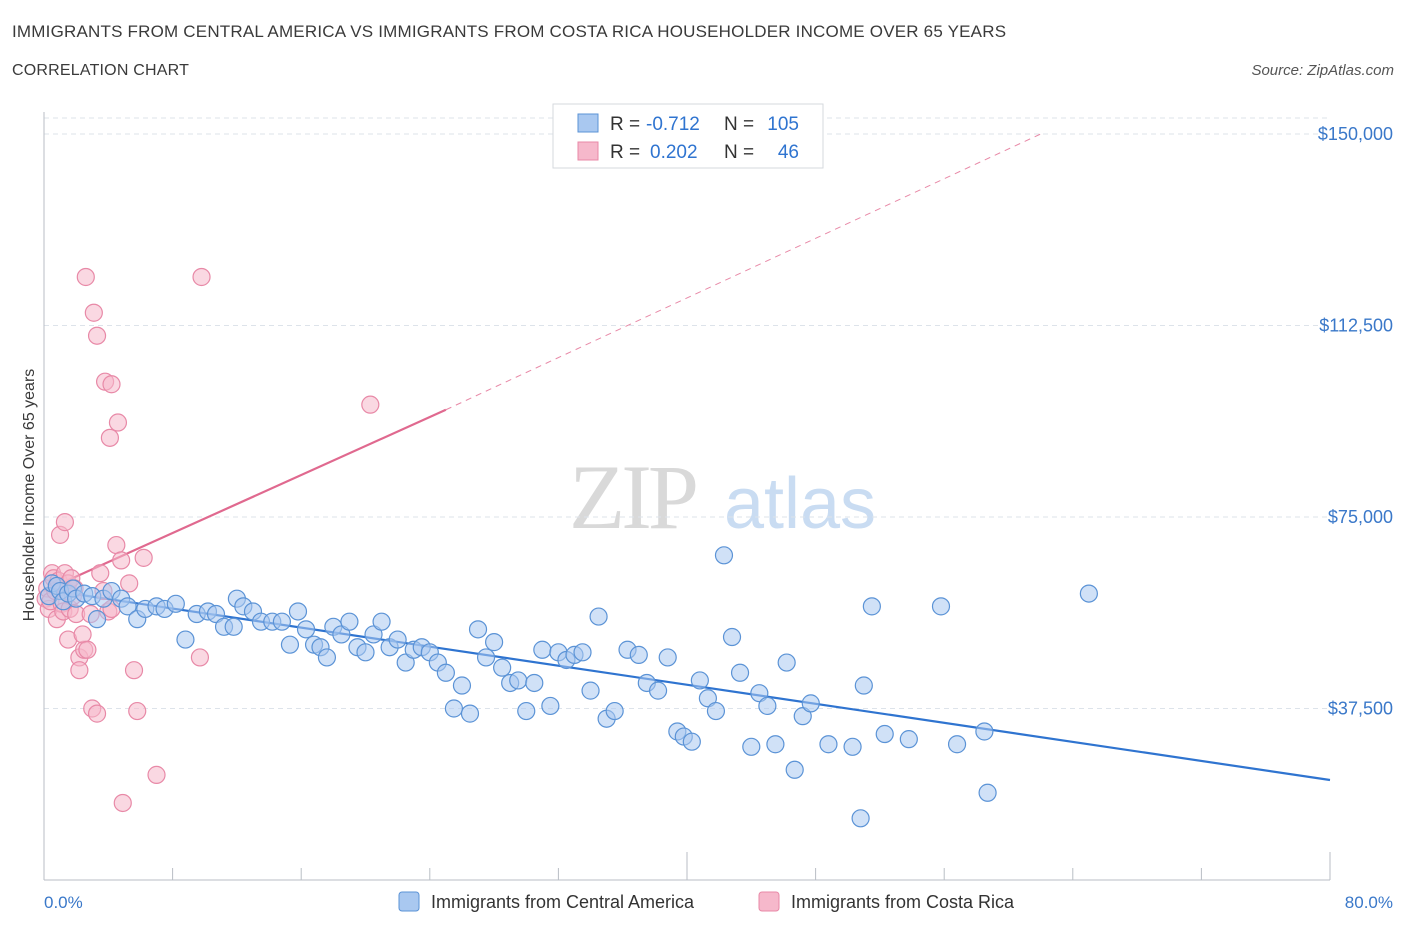 Image resolution: width=1406 pixels, height=930 pixels. Describe the element at coordinates (563, 902) in the screenshot. I see `legend-label-central-america: Immigrants from Central America` at that location.